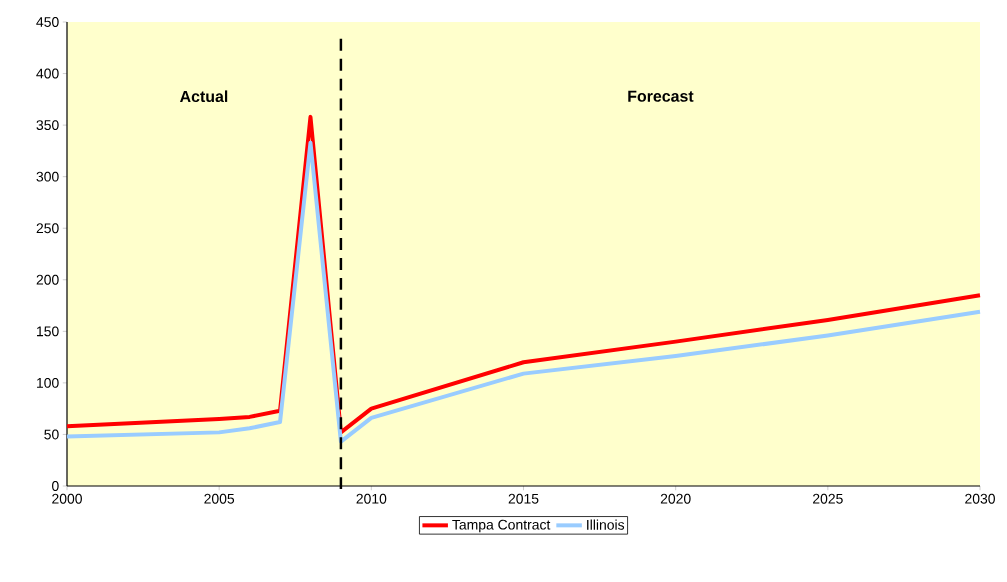 Image resolution: width=1007 pixels, height=582 pixels. What do you see at coordinates (203, 96) in the screenshot?
I see `annotation: Actual` at bounding box center [203, 96].